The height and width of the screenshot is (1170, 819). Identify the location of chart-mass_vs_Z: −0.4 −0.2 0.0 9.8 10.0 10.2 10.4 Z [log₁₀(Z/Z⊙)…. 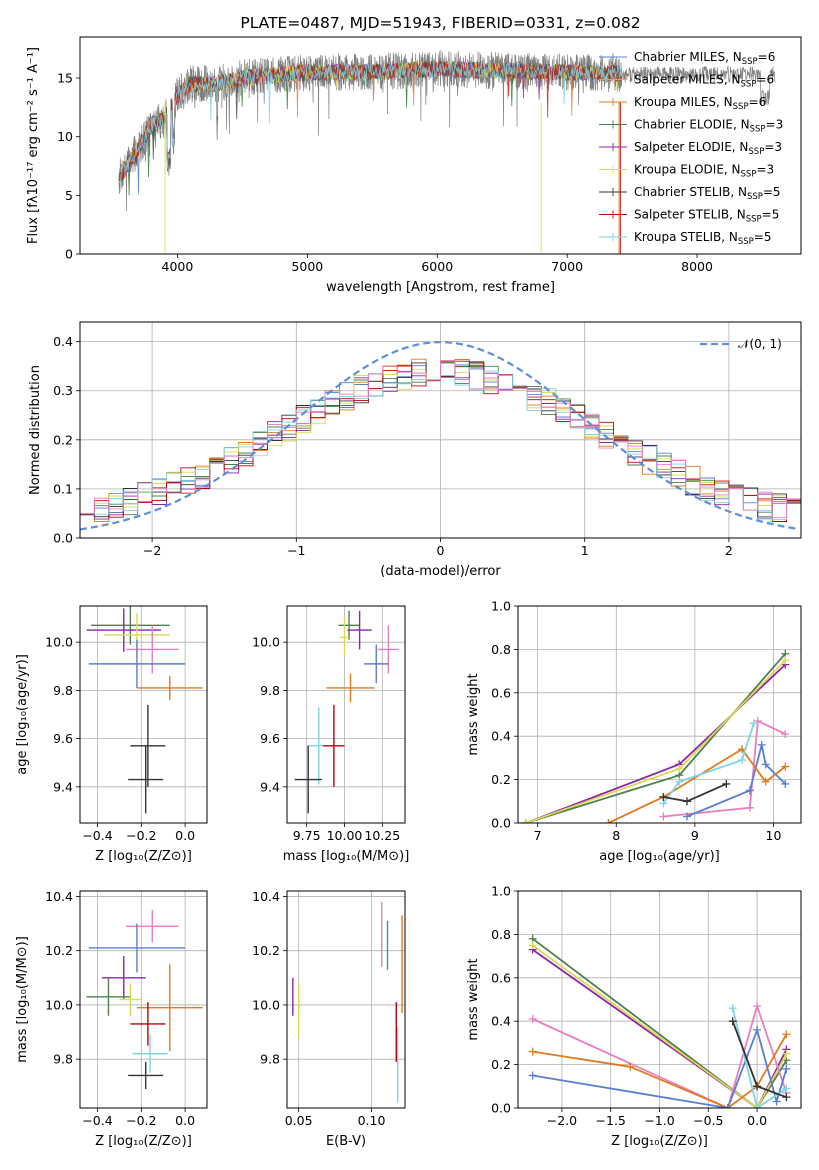
(111, 1019).